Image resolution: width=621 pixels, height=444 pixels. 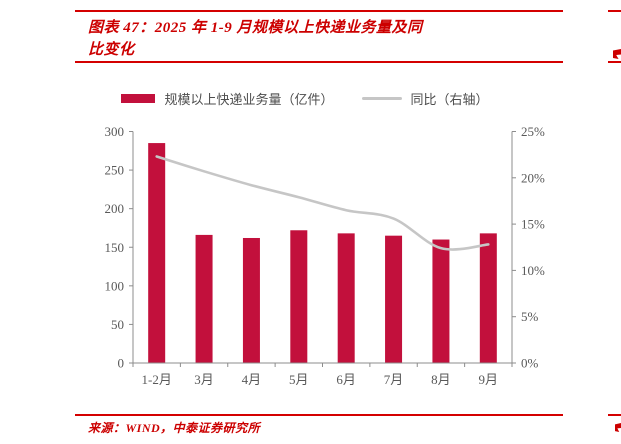 What do you see at coordinates (111, 50) in the screenshot?
I see `figure-title-line2: 比变化` at bounding box center [111, 50].